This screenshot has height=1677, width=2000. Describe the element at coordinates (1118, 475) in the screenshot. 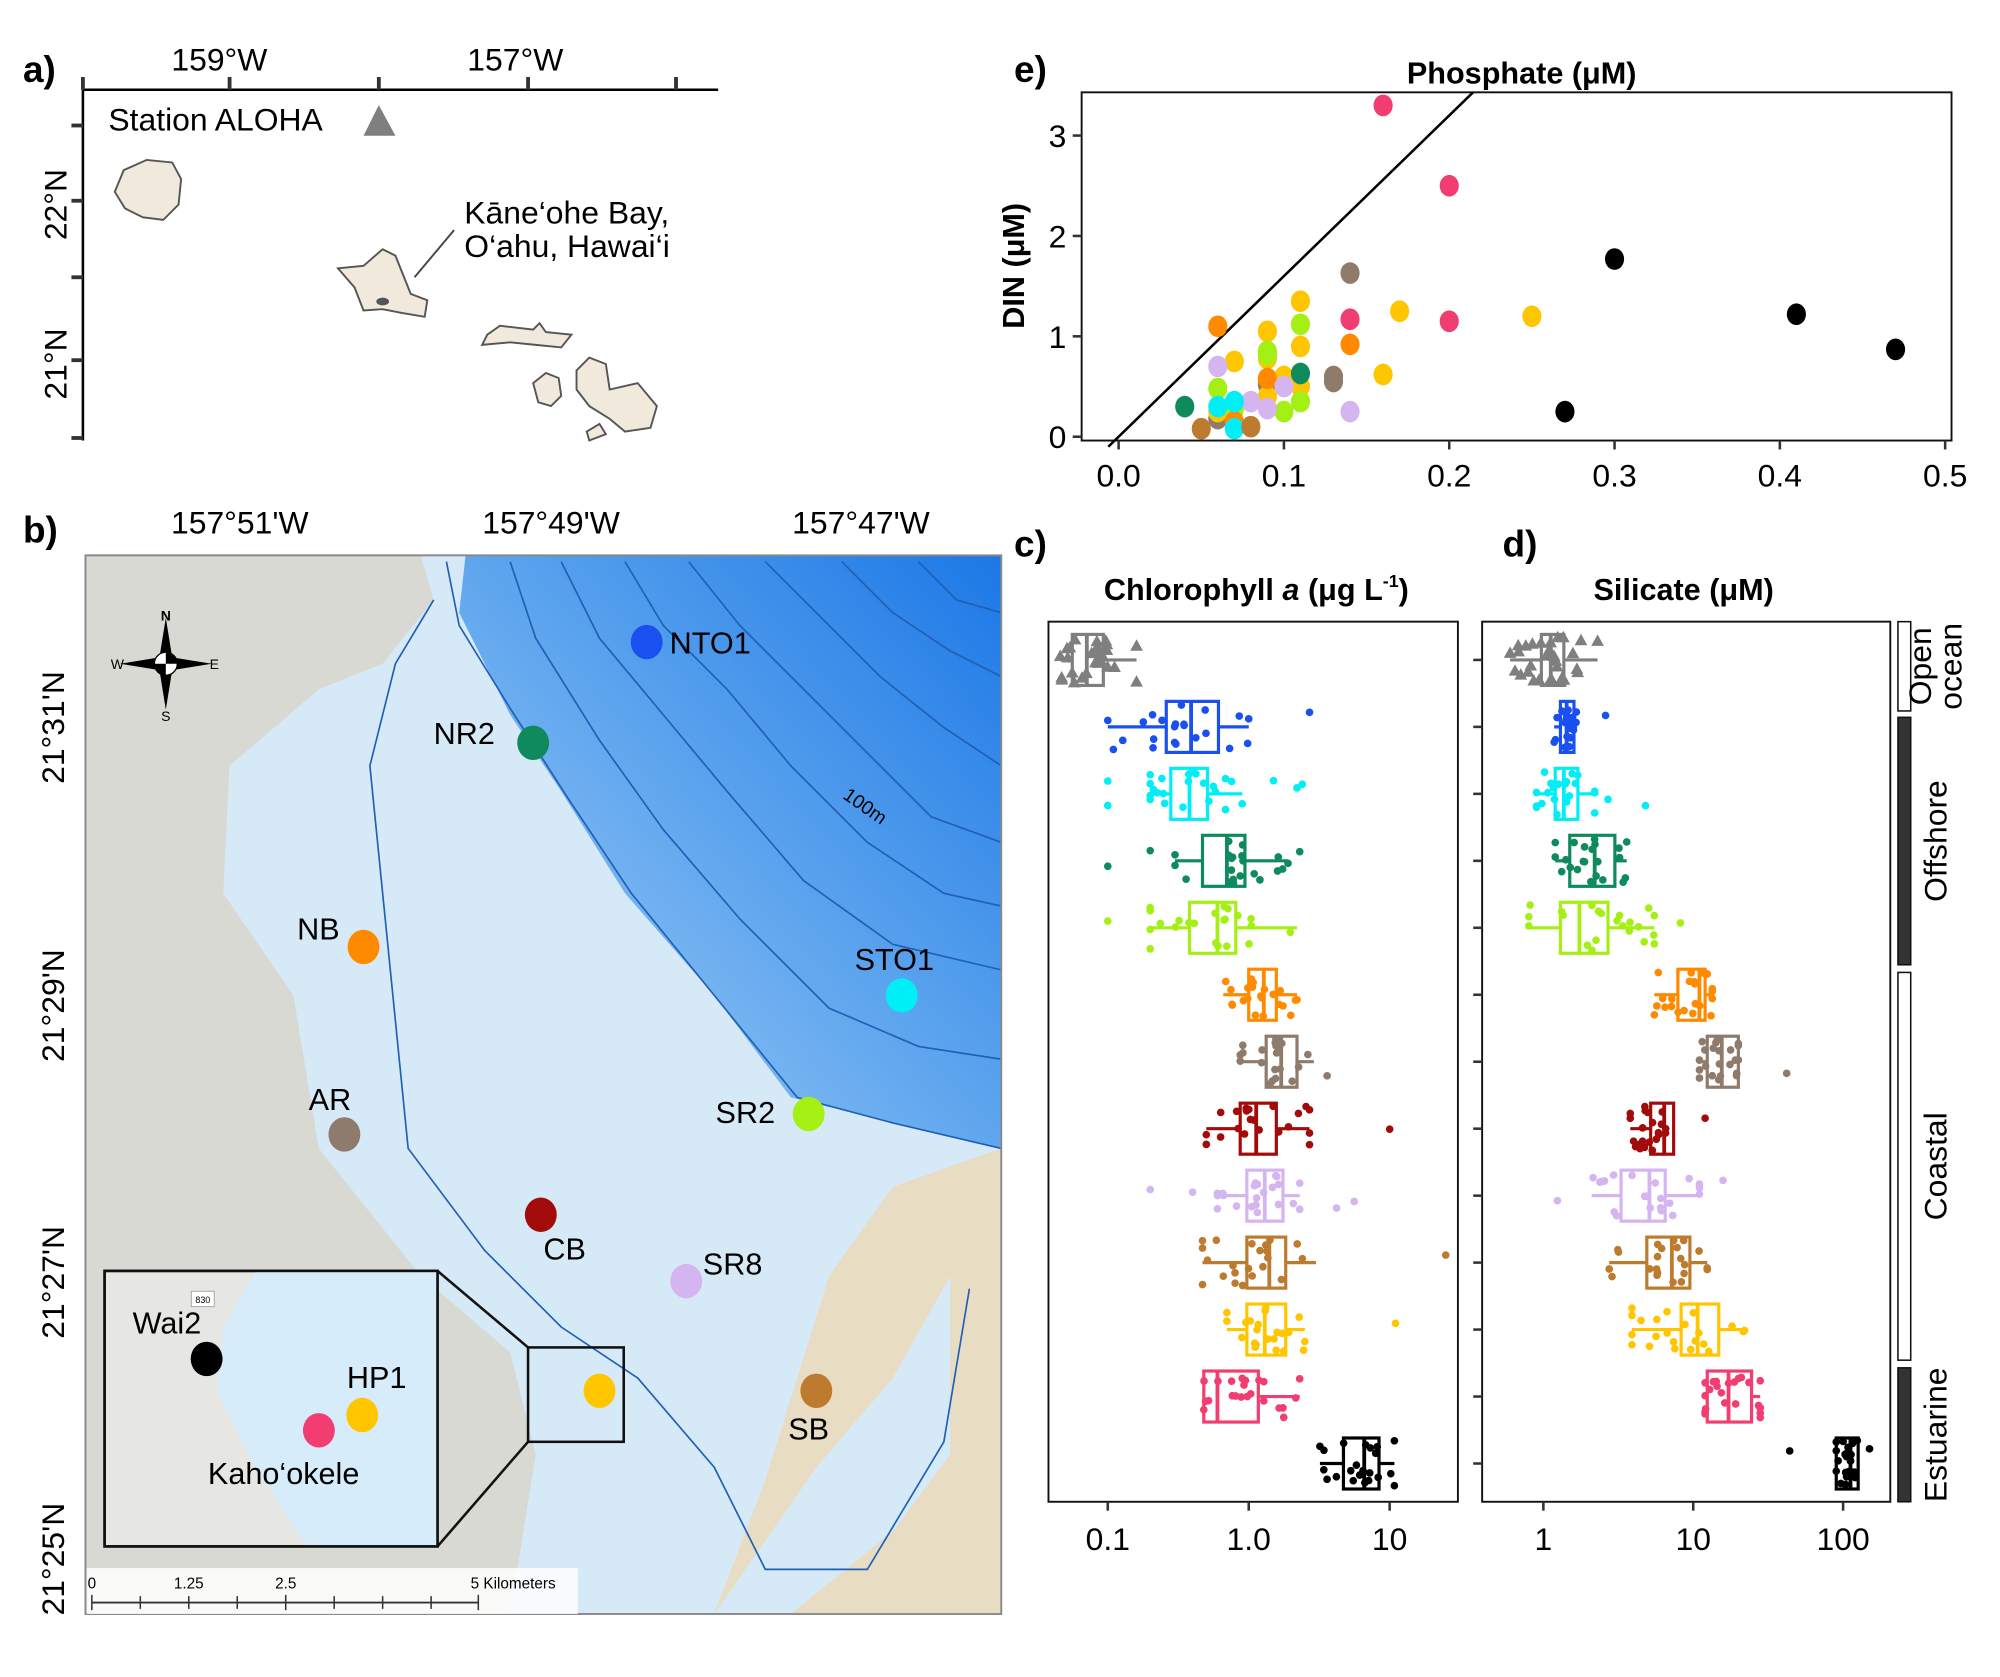

I see `x-tick-label: 0.0` at that location.